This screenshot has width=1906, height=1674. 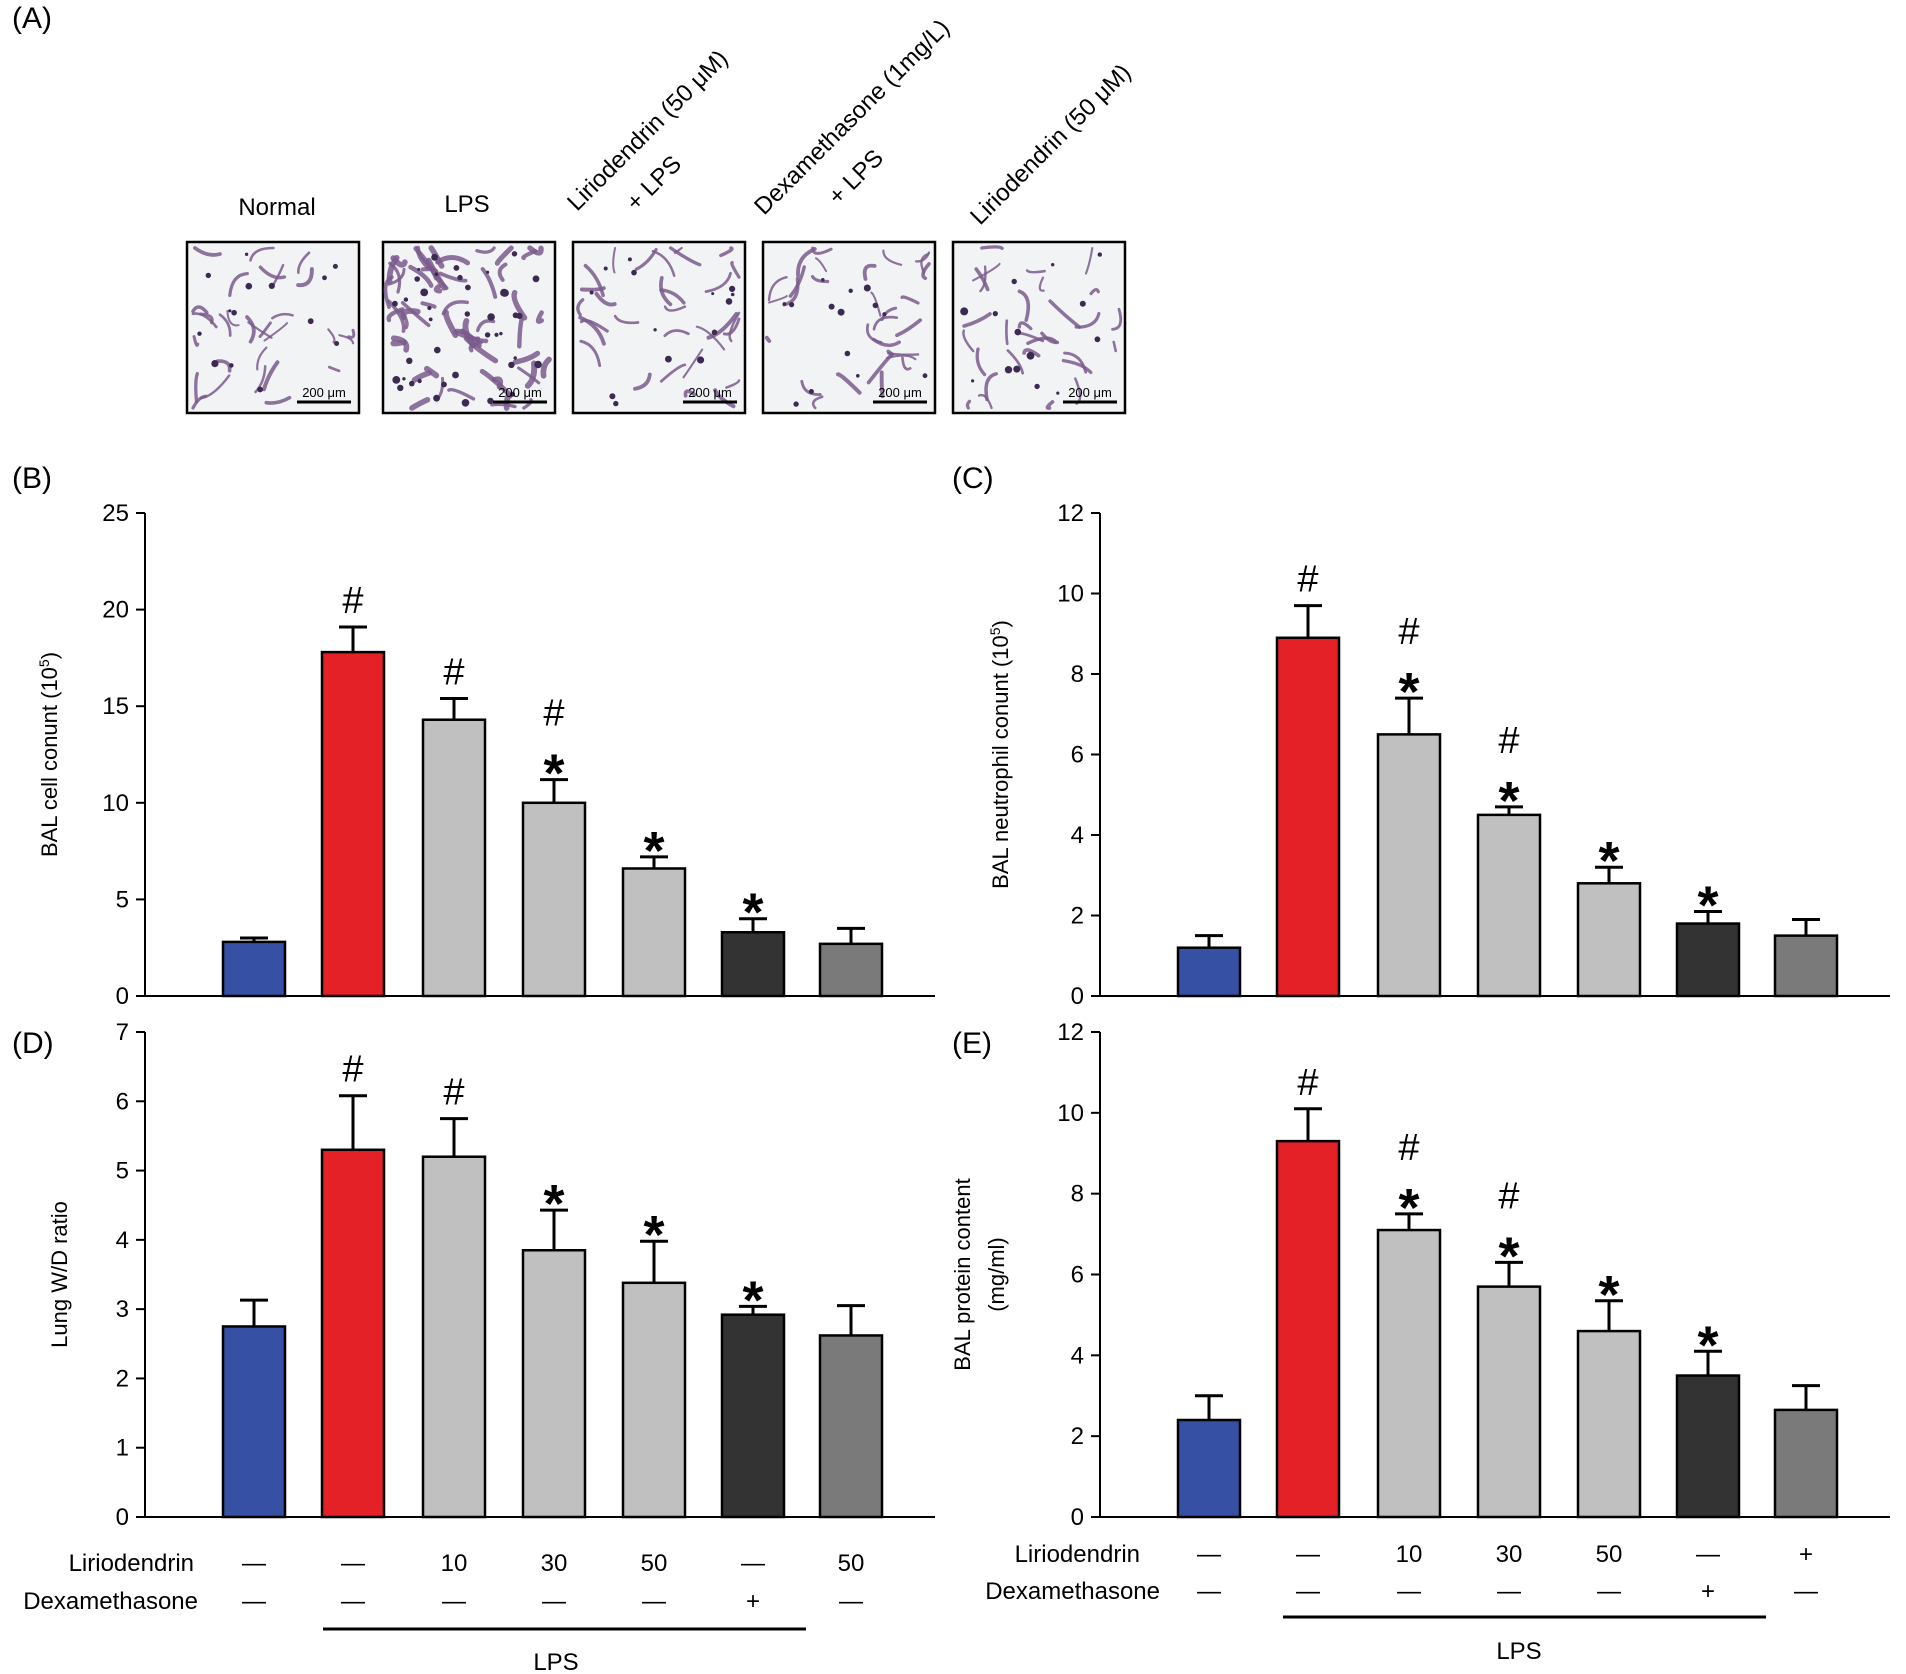 I want to click on panel-letter: (C), so click(x=973, y=478).